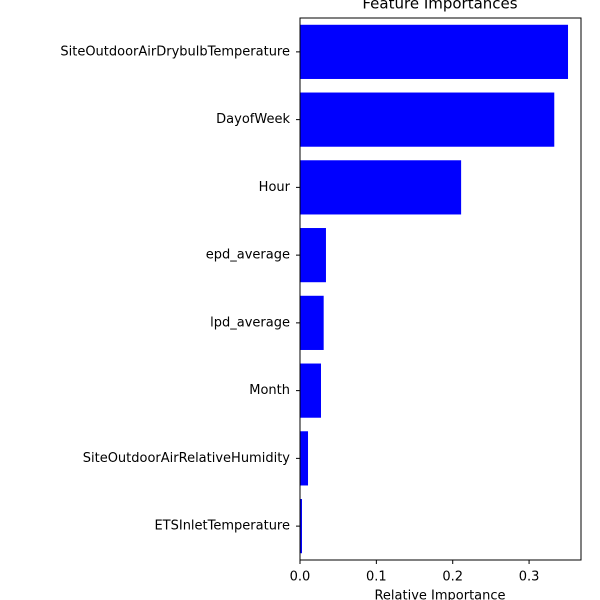  I want to click on x-tick-label: 0.1, so click(376, 577).